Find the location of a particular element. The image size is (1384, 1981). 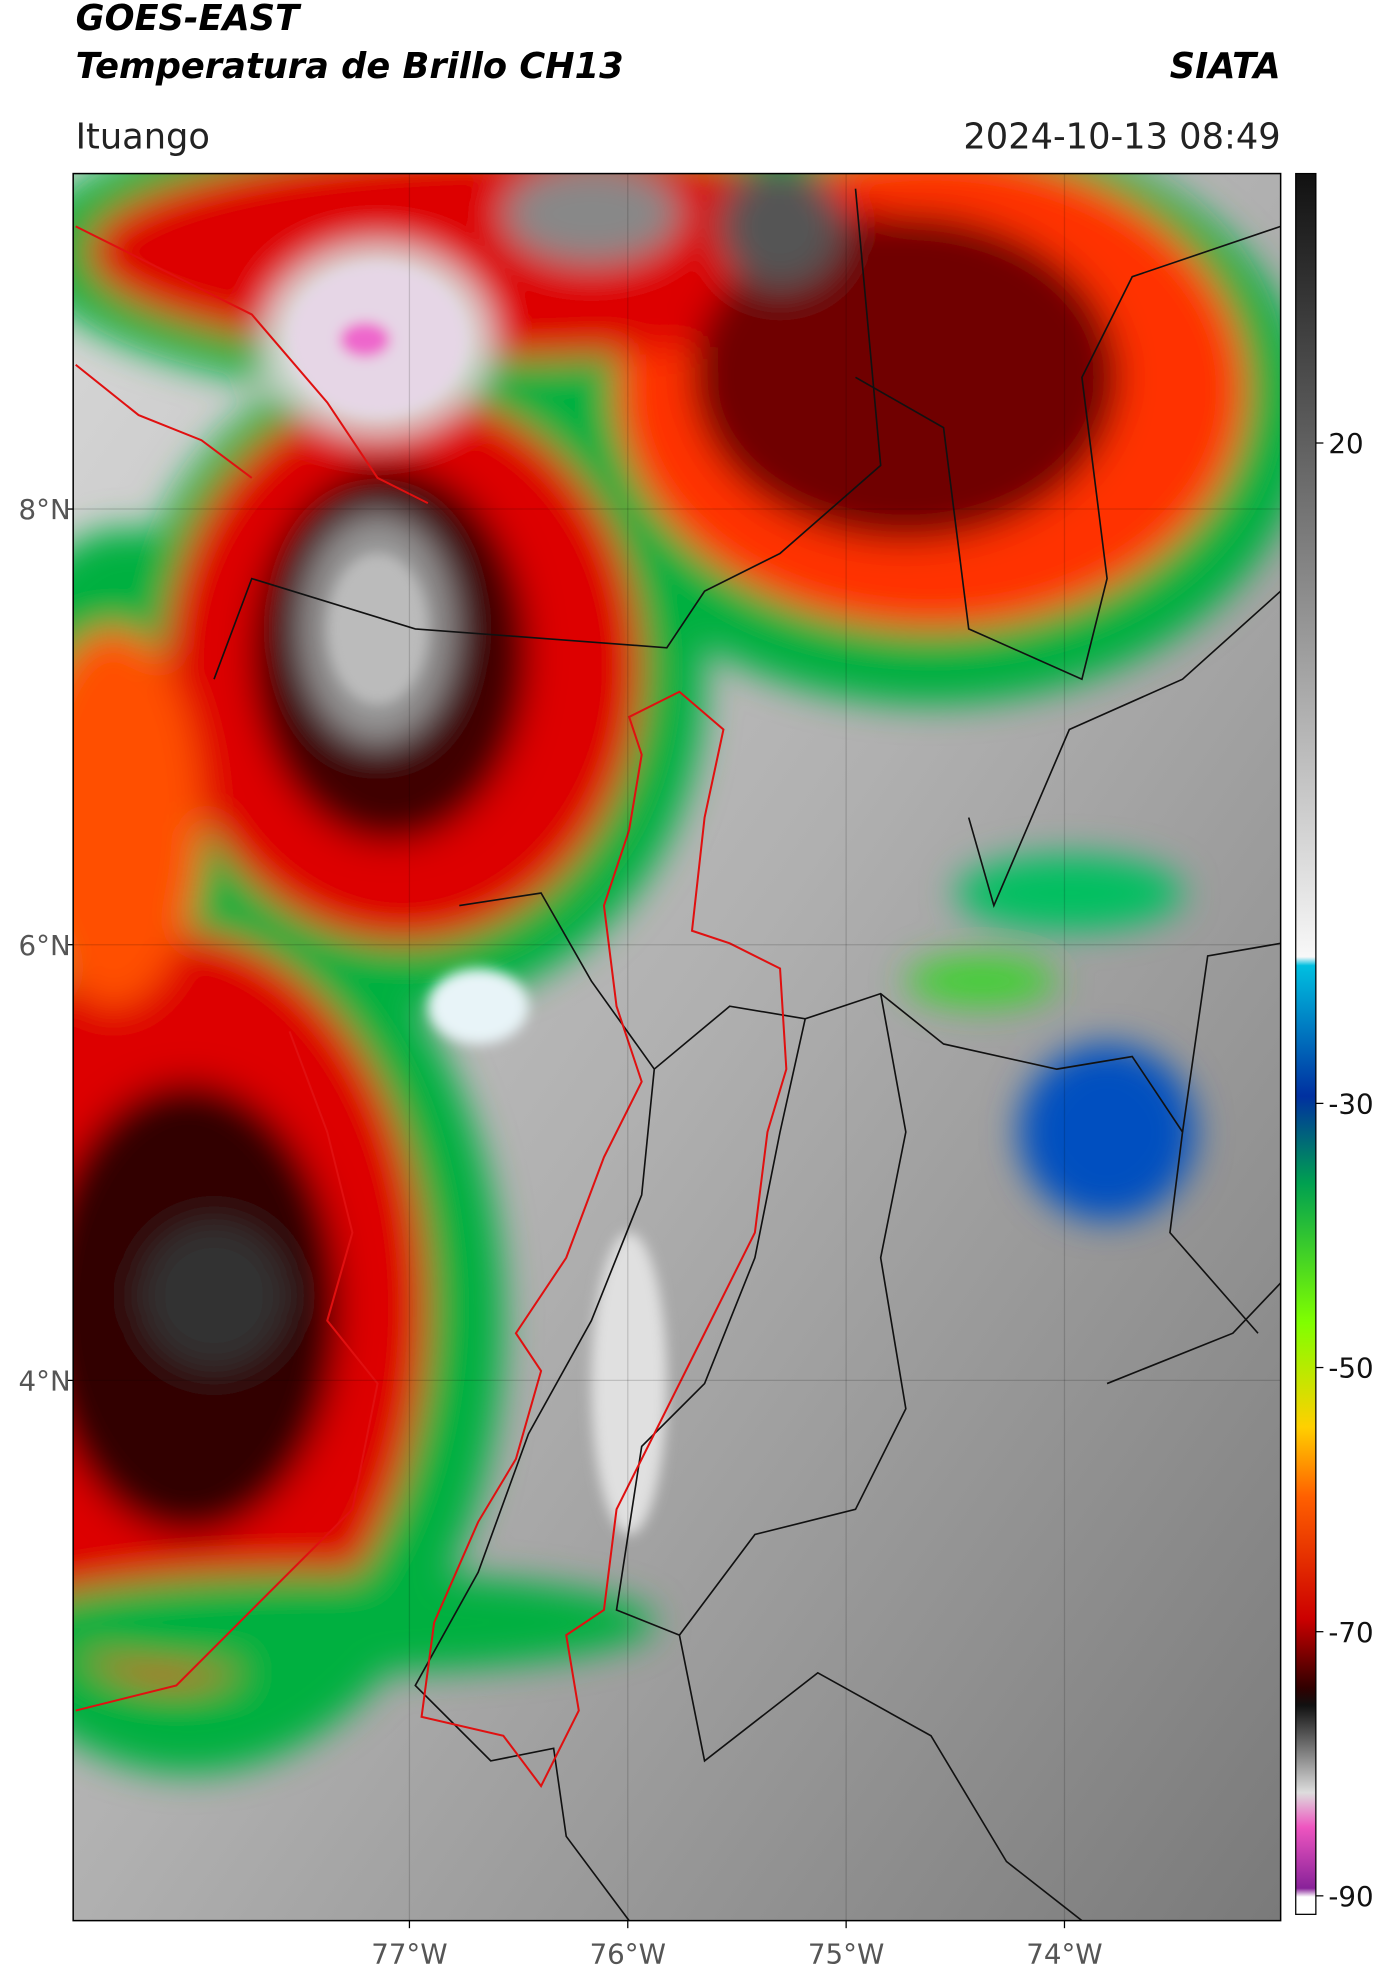

x-tick-label: 75°W is located at coordinates (846, 1953).